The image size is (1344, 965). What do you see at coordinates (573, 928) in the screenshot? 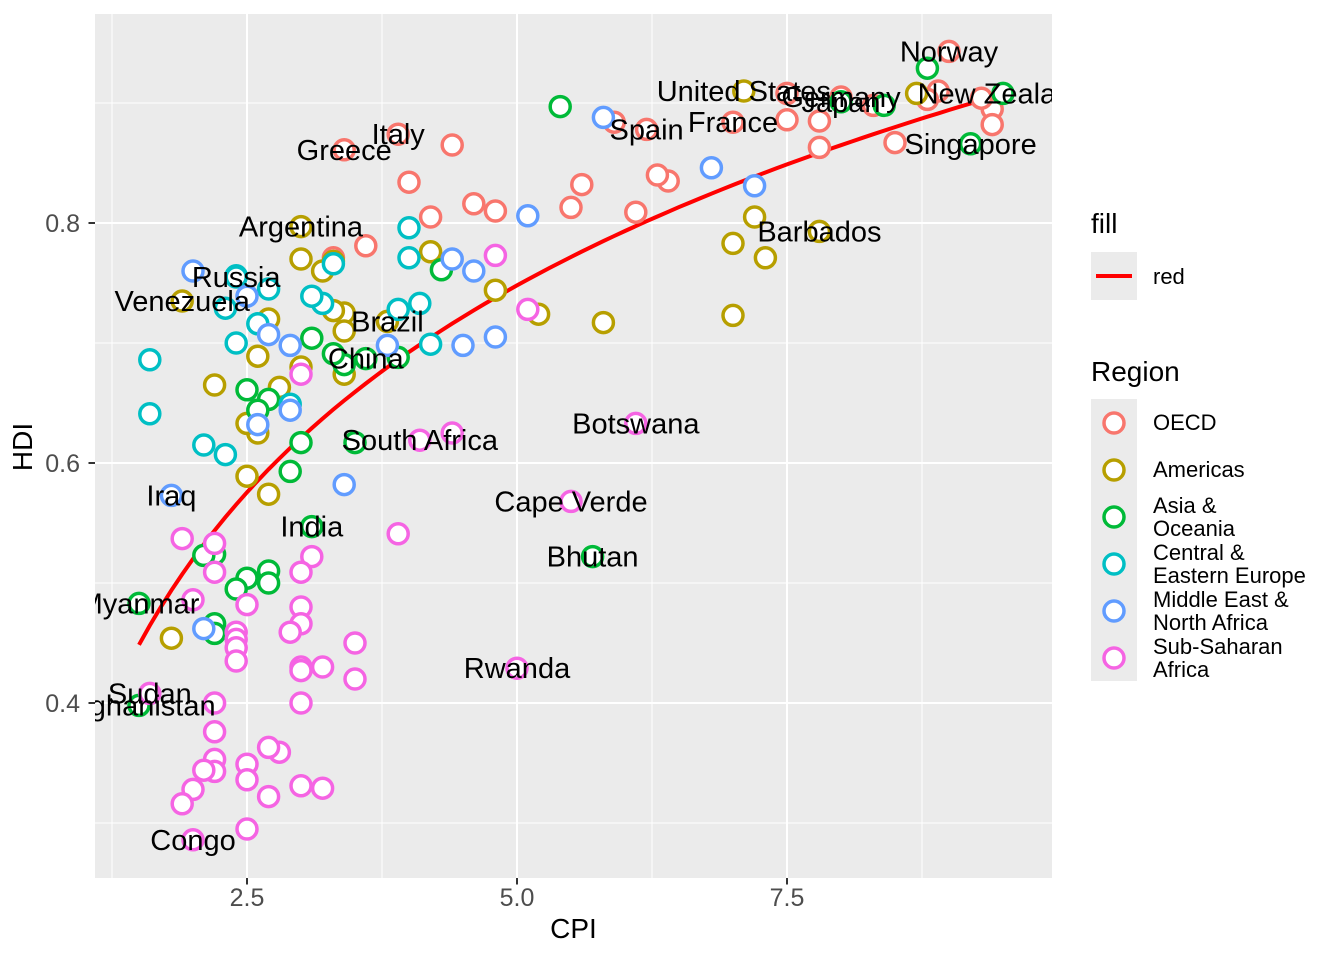
I see `x-axis-title: CPI` at bounding box center [573, 928].